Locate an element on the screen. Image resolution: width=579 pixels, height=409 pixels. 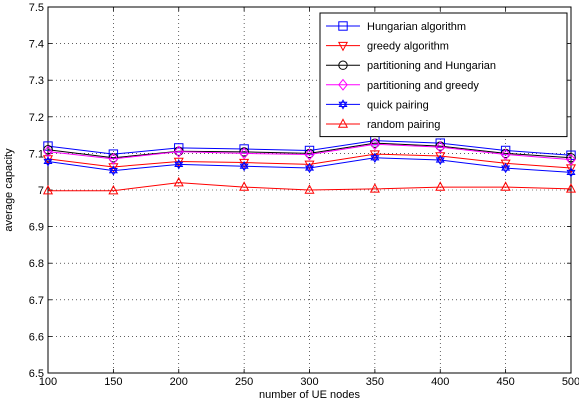
x-axis-label: number of UE nodes is located at coordinates (309, 395).